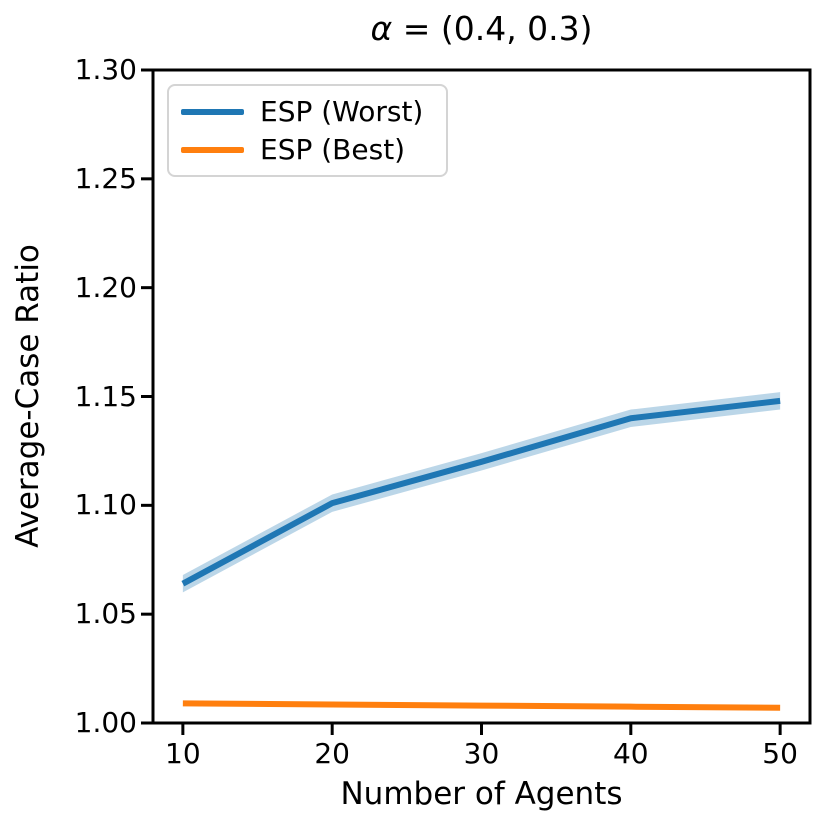  I want to click on x-tick-label: 10, so click(183, 753).